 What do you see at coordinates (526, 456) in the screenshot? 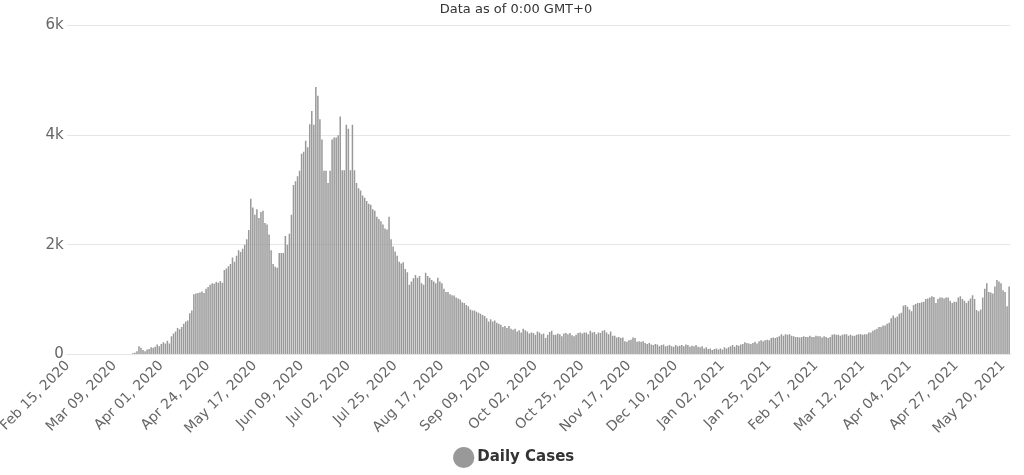
I see `legend-label: Daily Cases` at bounding box center [526, 456].